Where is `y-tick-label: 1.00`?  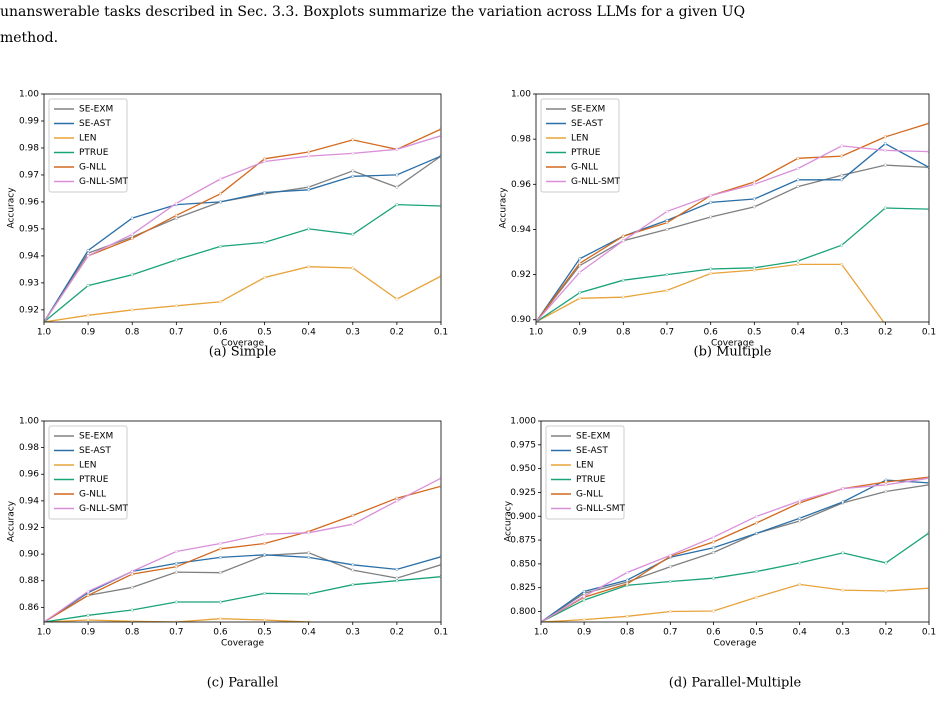 y-tick-label: 1.00 is located at coordinates (29, 95).